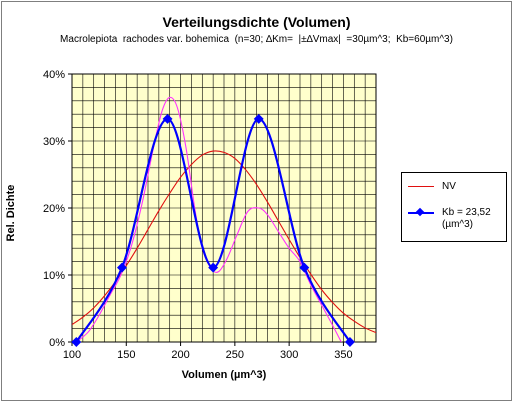  I want to click on y-axis-label: Rel. Dichte, so click(11, 213).